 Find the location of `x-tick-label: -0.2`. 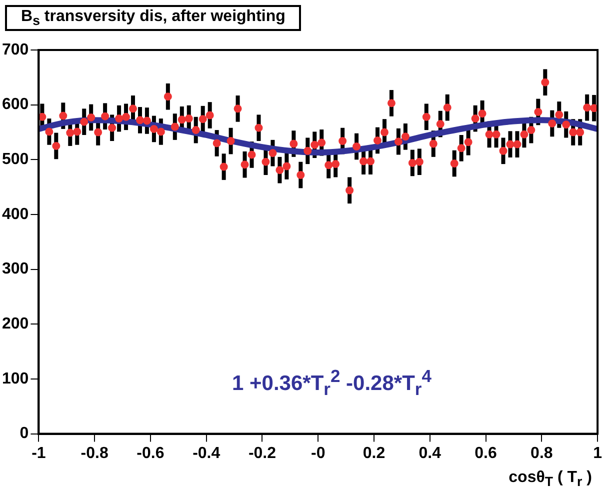

x-tick-label: -0.2 is located at coordinates (262, 453).